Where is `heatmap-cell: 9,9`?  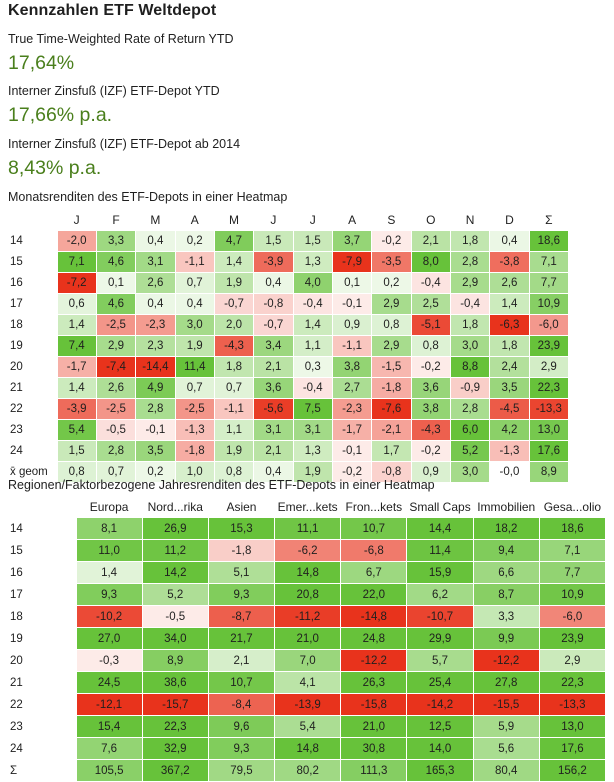 heatmap-cell: 9,9 is located at coordinates (506, 638).